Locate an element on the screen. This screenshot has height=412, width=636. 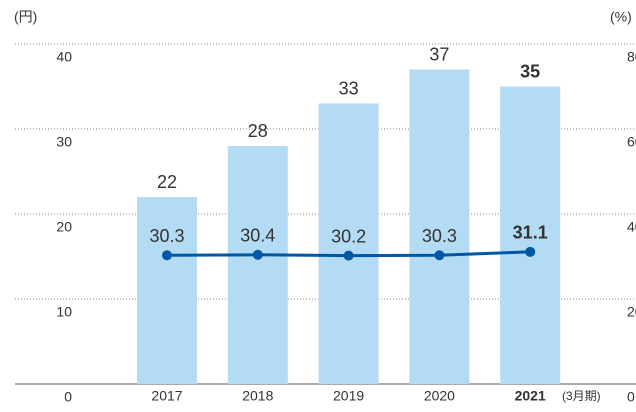
y2-tick-label: 0 is located at coordinates (631, 397).